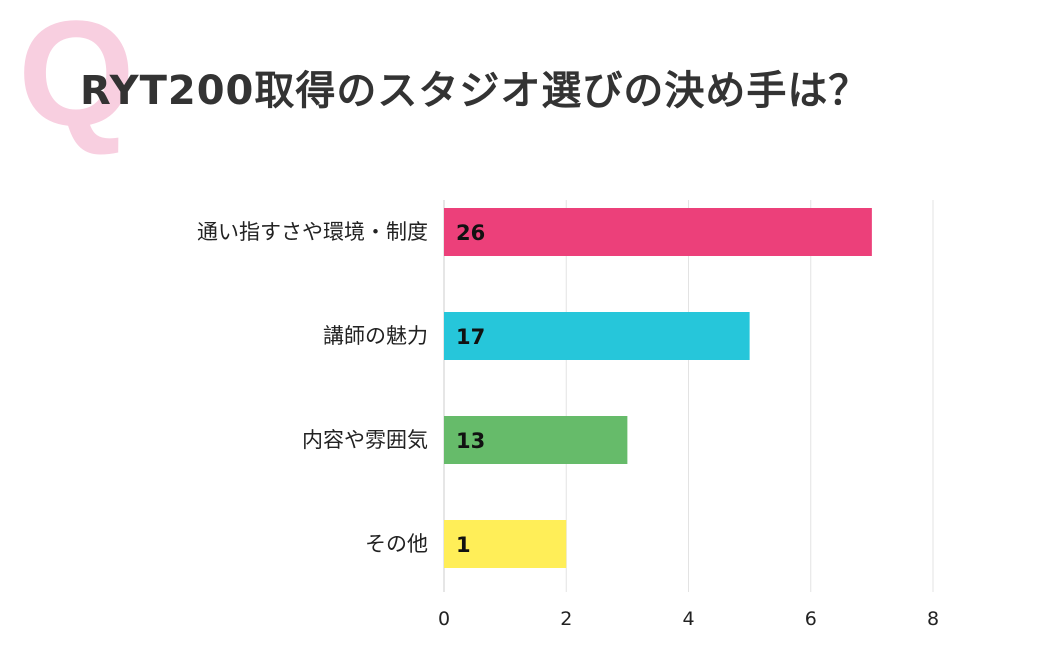 Image resolution: width=1040 pixels, height=670 pixels. Describe the element at coordinates (365, 440) in the screenshot. I see `category-label: 内容や雰囲気` at that location.